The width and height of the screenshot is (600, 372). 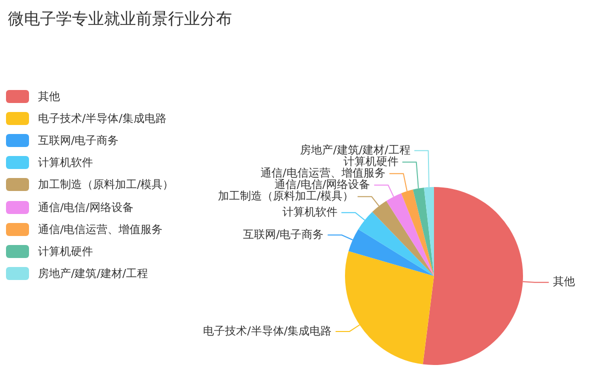 I want to click on slice-label: 房地产/建筑/建材/工程, so click(x=355, y=149).